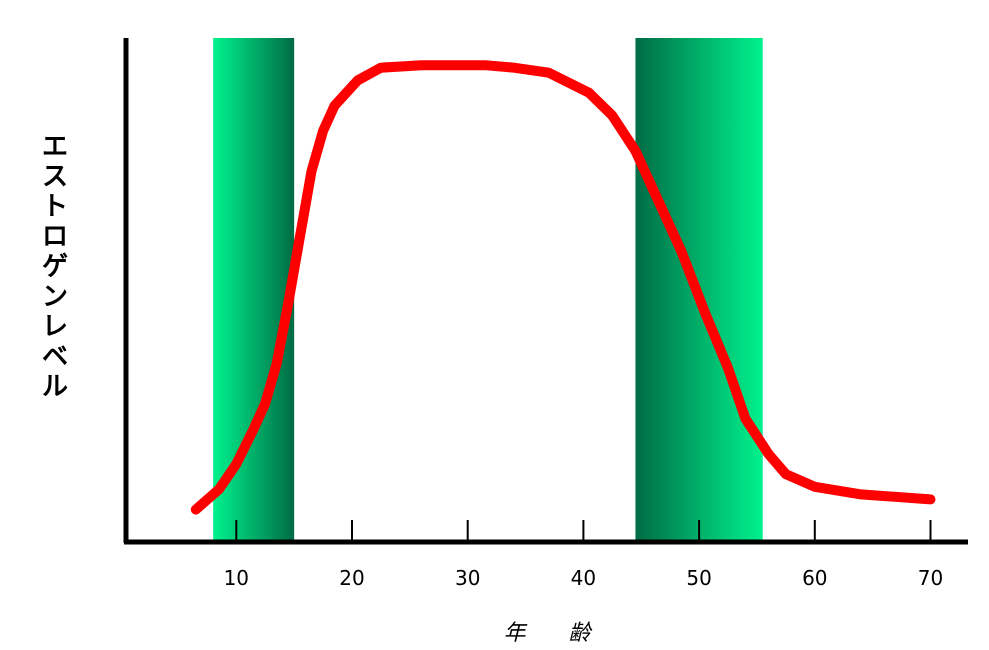 This screenshot has height=650, width=989. I want to click on x-tick-label: 20, so click(351, 578).